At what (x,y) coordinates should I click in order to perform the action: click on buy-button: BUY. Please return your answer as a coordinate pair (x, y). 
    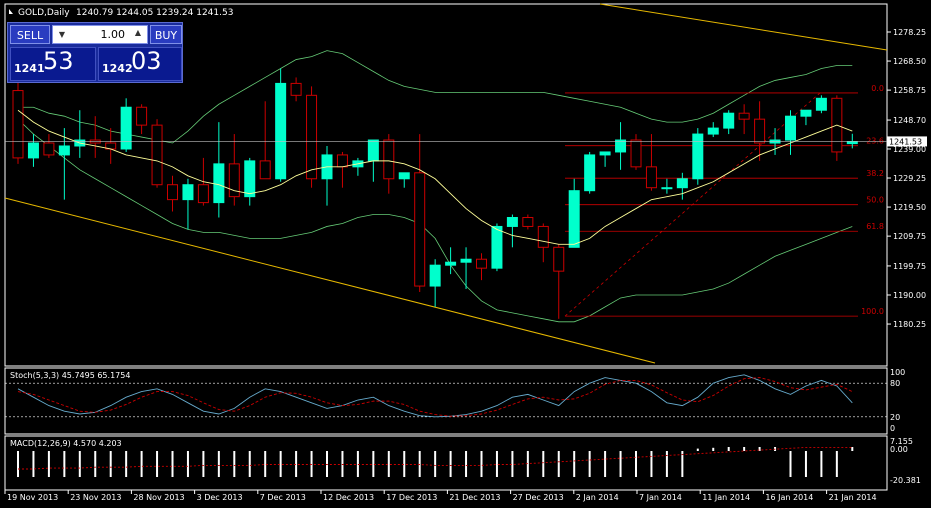
    Looking at the image, I should click on (166, 34).